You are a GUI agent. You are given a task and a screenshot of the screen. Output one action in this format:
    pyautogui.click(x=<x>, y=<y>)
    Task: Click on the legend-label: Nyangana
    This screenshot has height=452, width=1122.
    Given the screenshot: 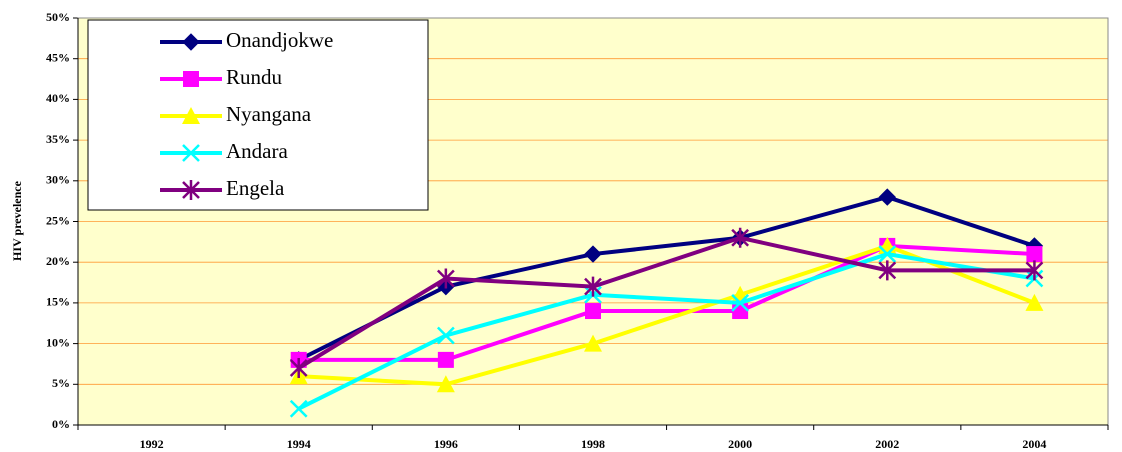 What is the action you would take?
    pyautogui.click(x=269, y=114)
    